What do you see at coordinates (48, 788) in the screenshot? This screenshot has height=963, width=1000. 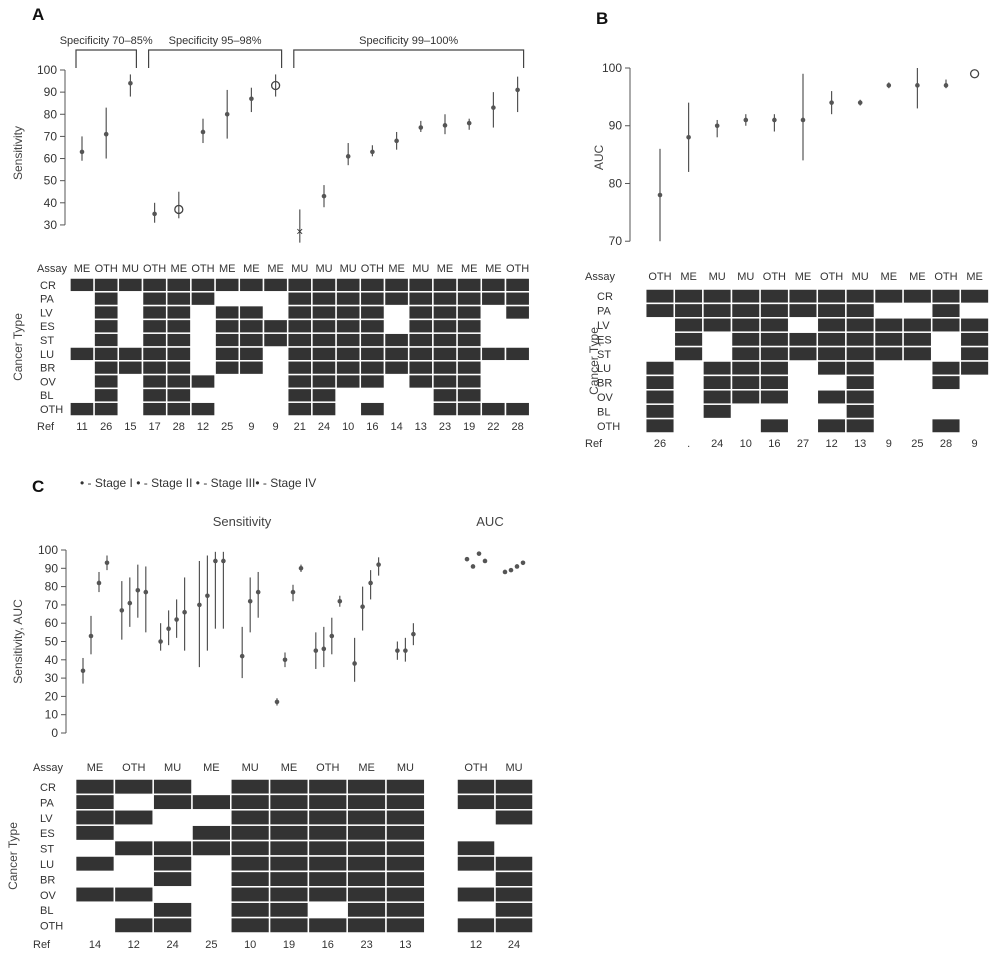 I see `cancer-type-label: CR` at bounding box center [48, 788].